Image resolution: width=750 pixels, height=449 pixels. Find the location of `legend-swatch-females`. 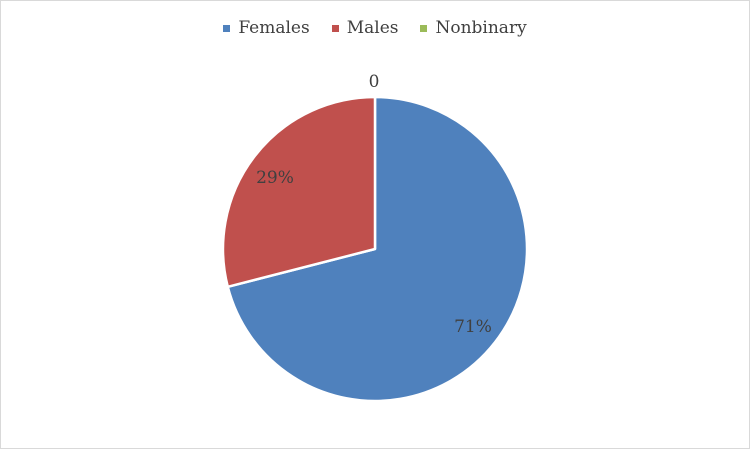

legend-swatch-females is located at coordinates (227, 28).